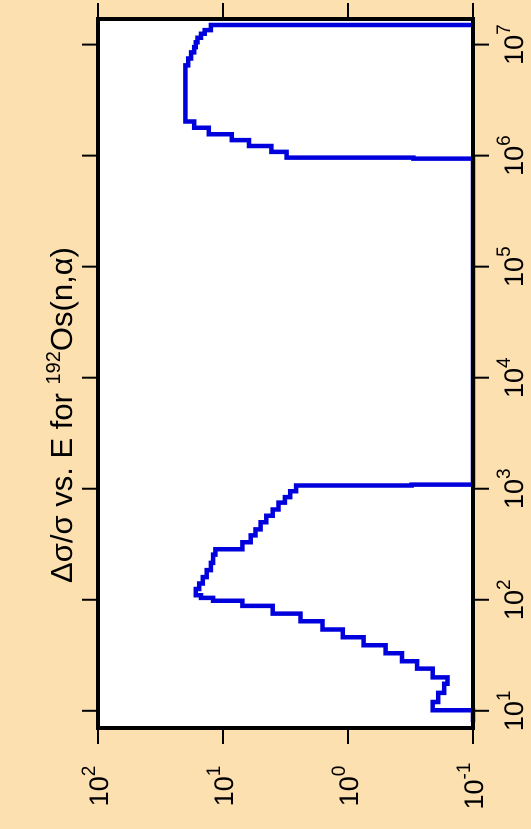 The image size is (531, 829). I want to click on x-tick-label-5: 10⁶, so click(511, 155).